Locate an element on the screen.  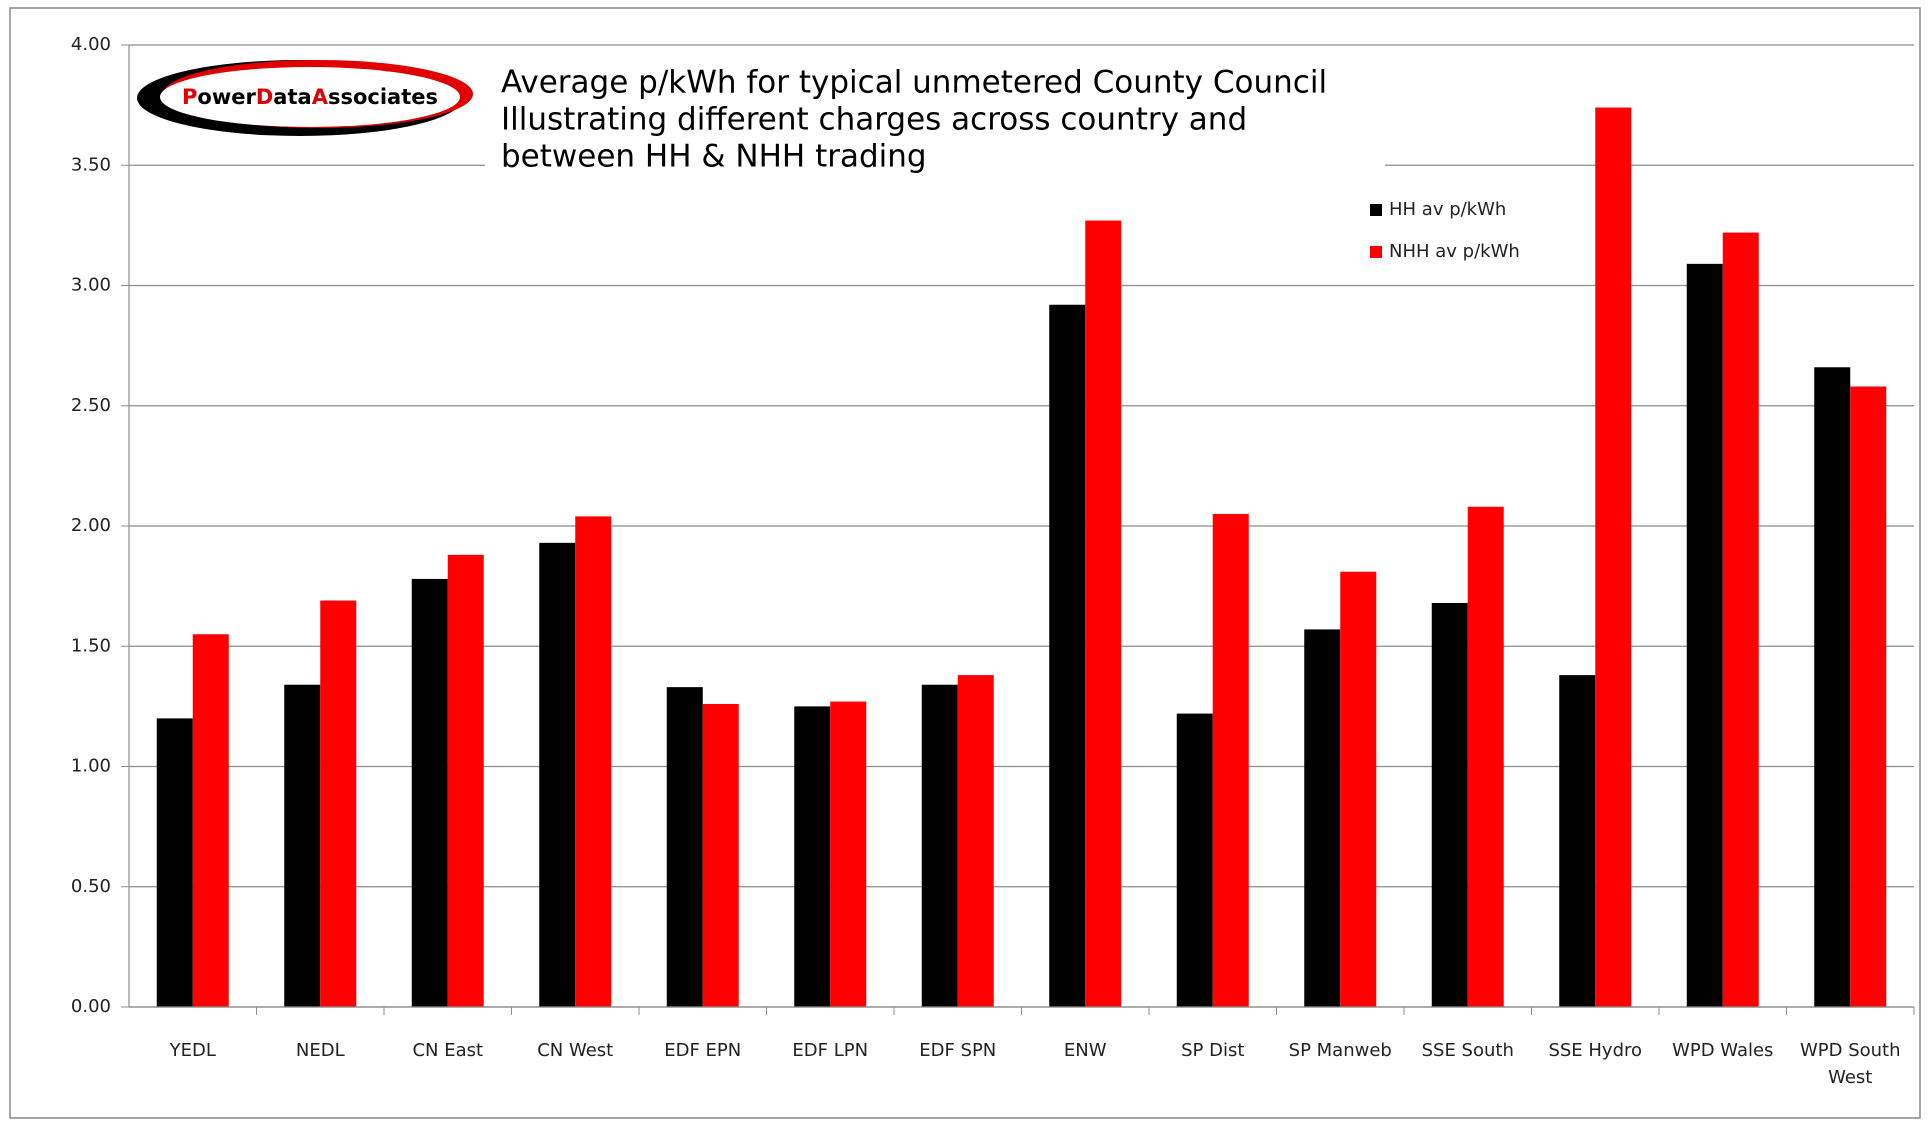
chart-title: between HH & NHH trading is located at coordinates (714, 157).